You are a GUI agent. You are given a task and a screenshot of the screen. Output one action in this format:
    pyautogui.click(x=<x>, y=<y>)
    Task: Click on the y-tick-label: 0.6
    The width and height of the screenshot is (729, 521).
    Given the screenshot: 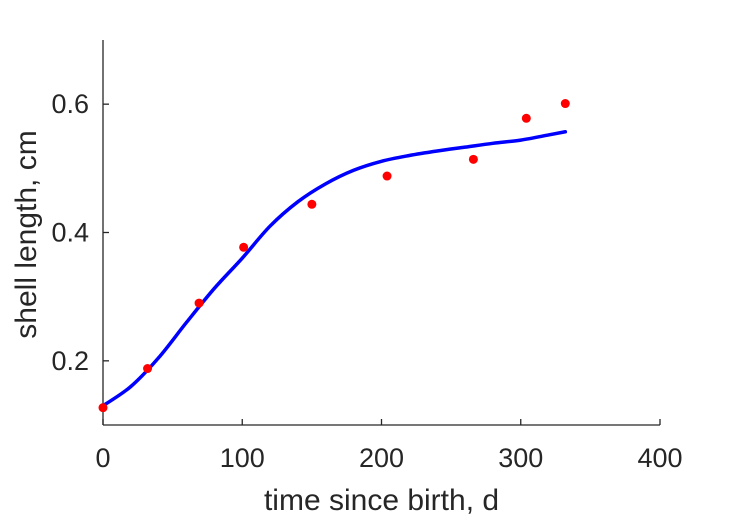 What is the action you would take?
    pyautogui.click(x=70, y=104)
    